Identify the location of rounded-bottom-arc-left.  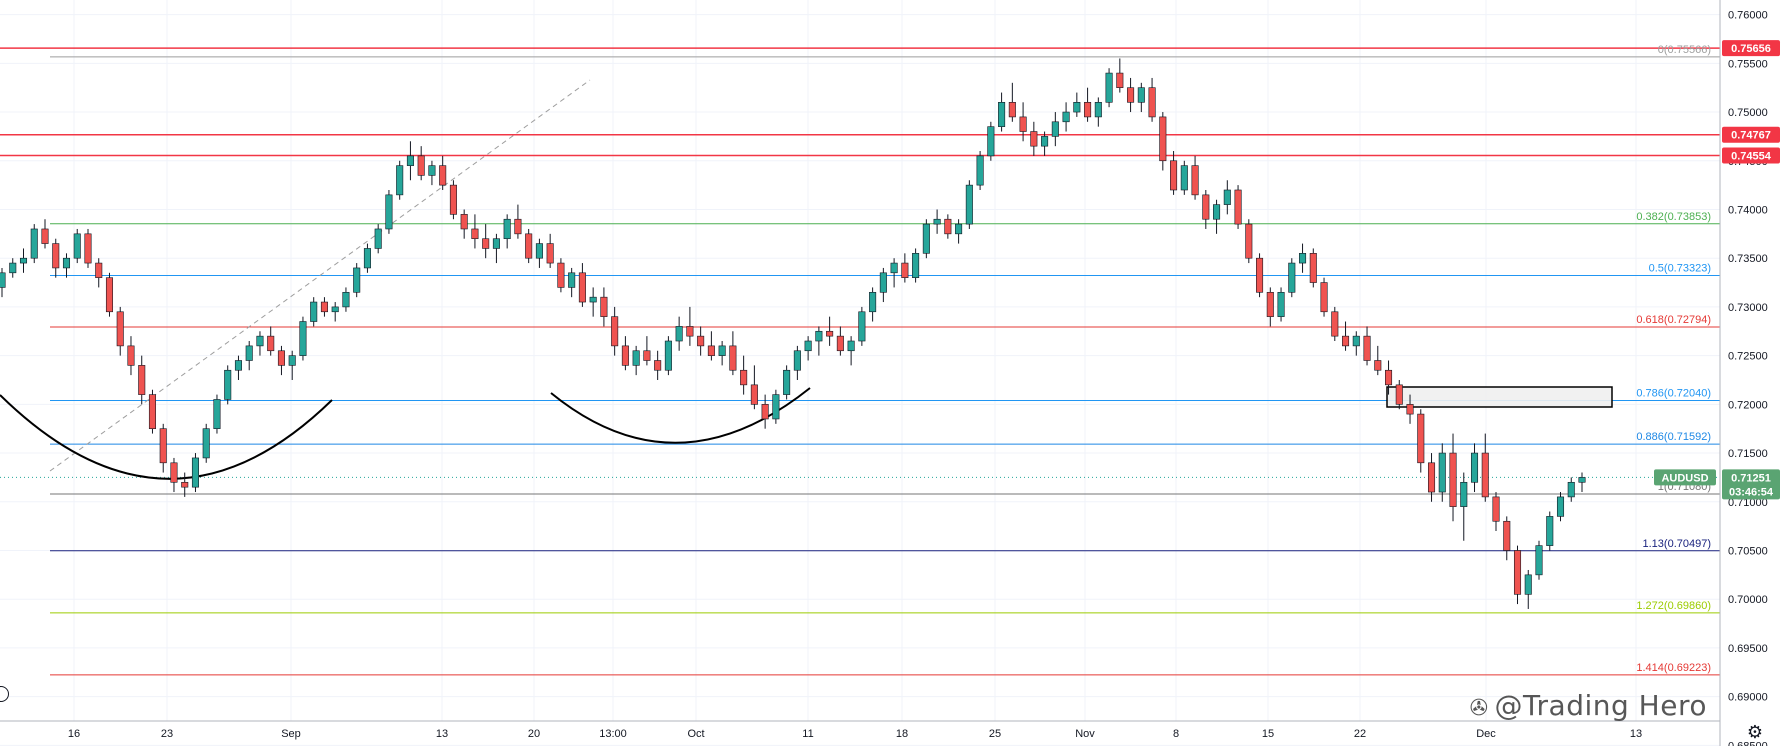
(166, 437).